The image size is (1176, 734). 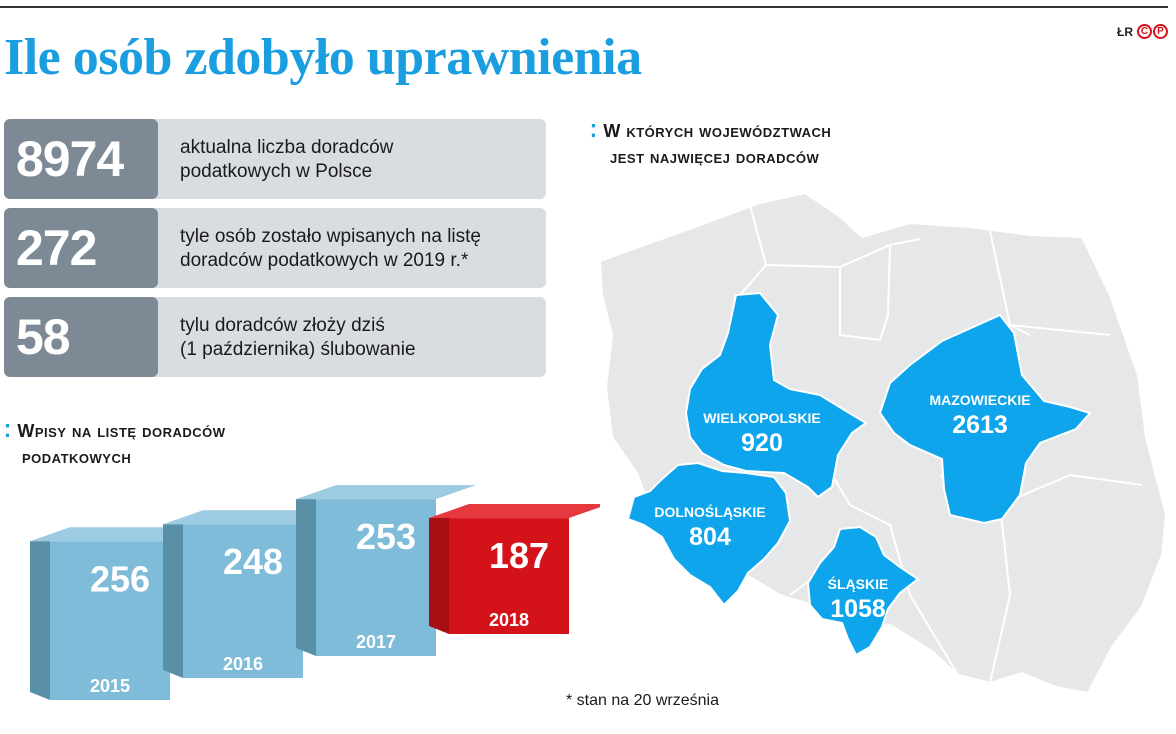 I want to click on bar-value-label: 248, so click(x=253, y=561).